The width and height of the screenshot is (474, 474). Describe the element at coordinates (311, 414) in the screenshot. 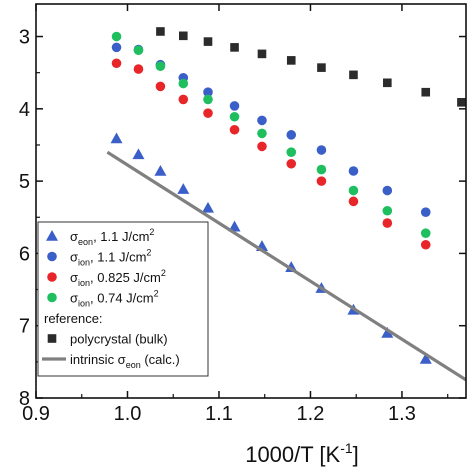

I see `x-tick-label: 1.2` at that location.